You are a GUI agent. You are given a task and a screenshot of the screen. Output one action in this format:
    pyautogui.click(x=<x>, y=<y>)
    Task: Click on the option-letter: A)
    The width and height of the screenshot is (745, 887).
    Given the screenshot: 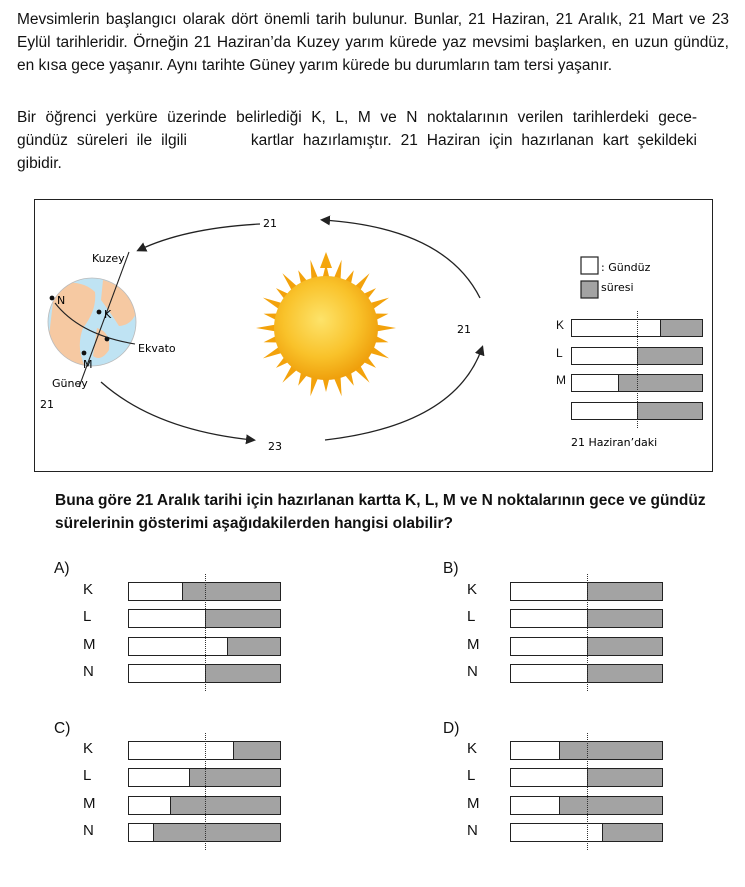 What is the action you would take?
    pyautogui.click(x=62, y=568)
    